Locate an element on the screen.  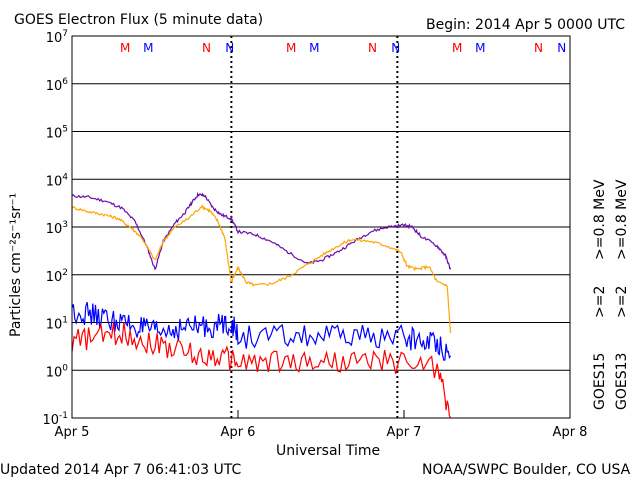
y-tick-label: 10⁵ is located at coordinates (57, 133).